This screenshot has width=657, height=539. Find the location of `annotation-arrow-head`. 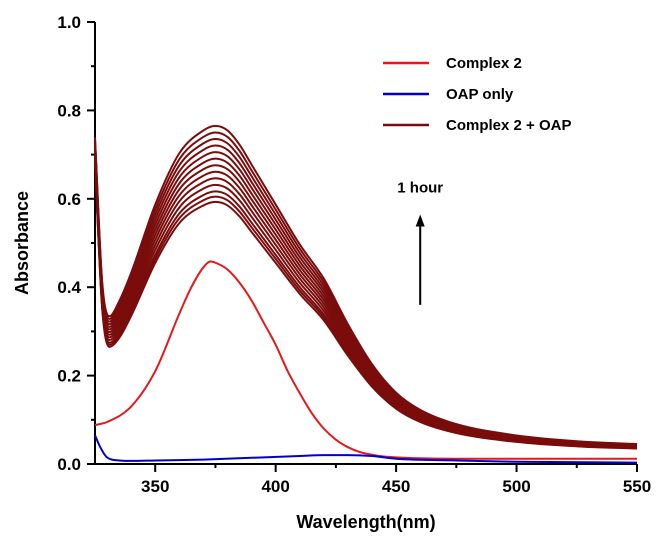

annotation-arrow-head is located at coordinates (420, 220).